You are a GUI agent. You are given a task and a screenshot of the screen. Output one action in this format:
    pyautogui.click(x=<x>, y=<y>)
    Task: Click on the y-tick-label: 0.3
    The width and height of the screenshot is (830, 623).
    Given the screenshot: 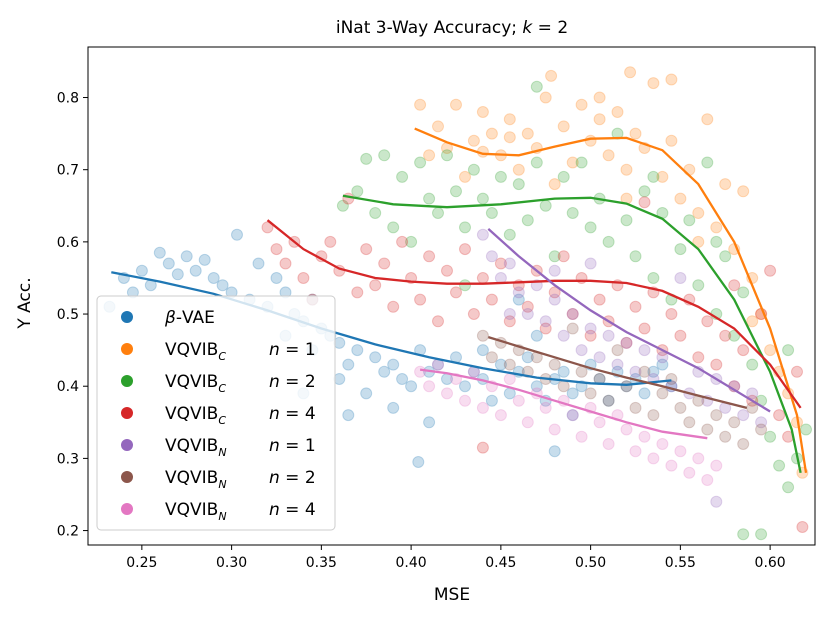 What is the action you would take?
    pyautogui.click(x=68, y=459)
    